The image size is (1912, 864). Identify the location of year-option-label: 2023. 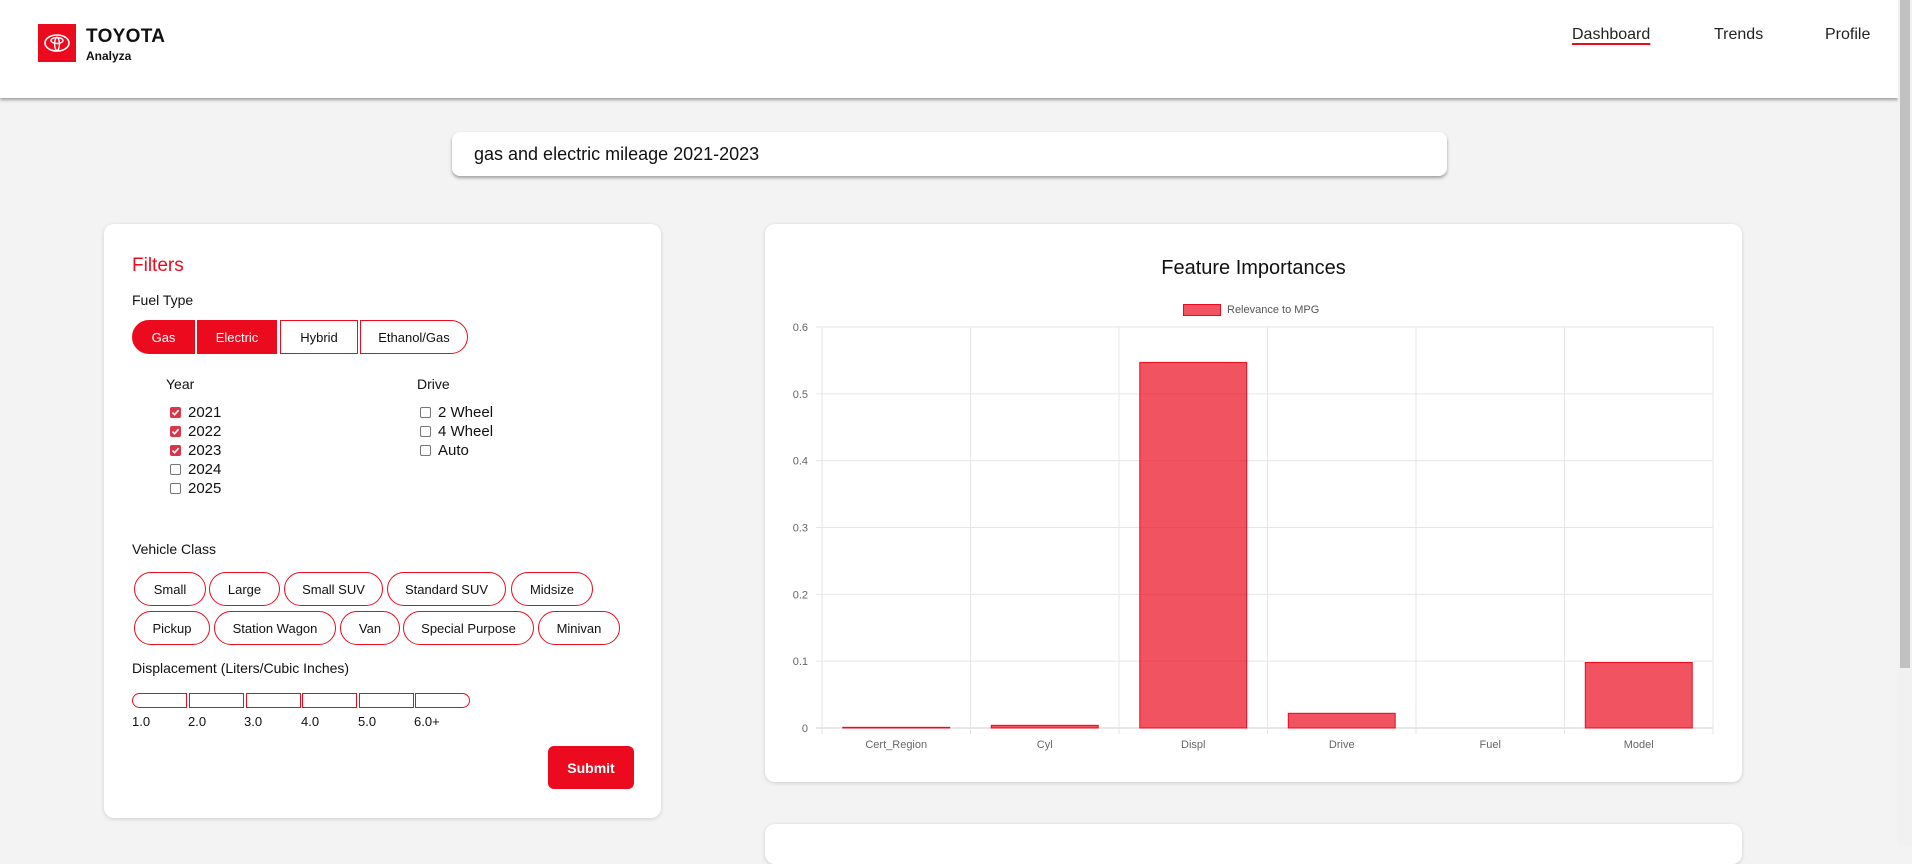
(205, 450).